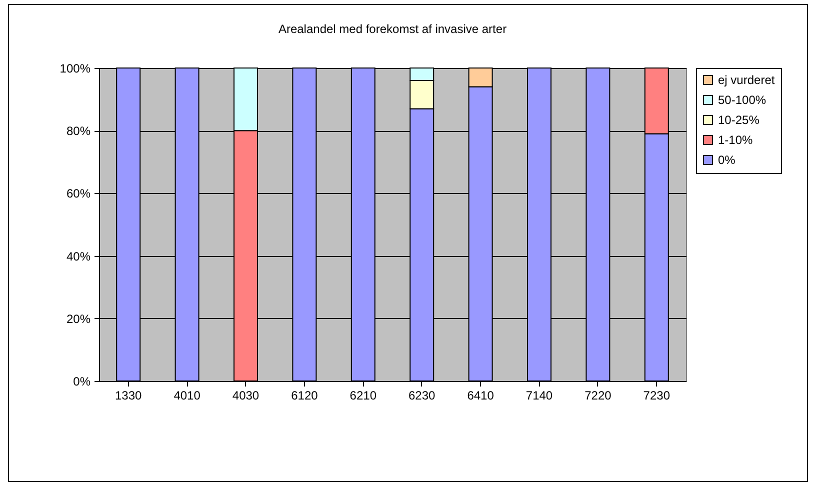  Describe the element at coordinates (747, 80) in the screenshot. I see `legend-label: ej vurderet` at that location.